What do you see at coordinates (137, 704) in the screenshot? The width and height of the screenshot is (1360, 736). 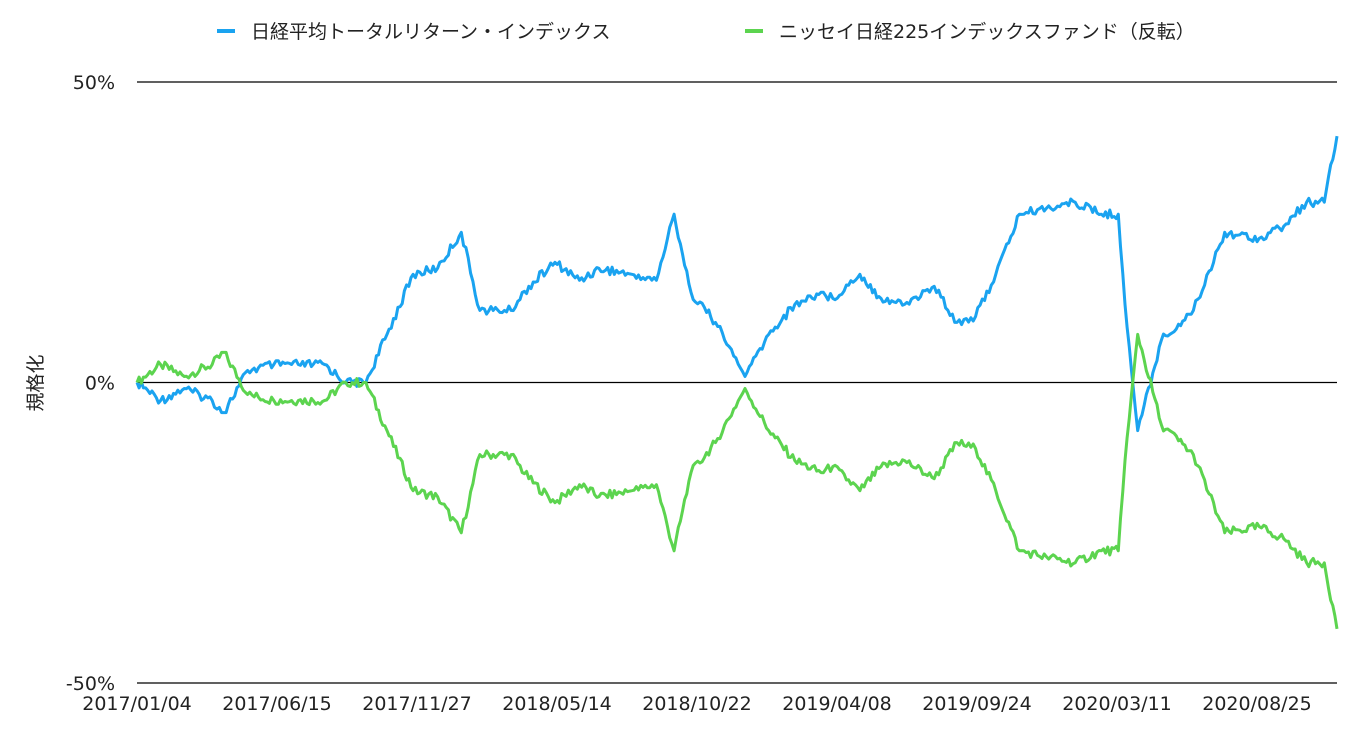 I see `x-tick-label: 2017/01/04` at bounding box center [137, 704].